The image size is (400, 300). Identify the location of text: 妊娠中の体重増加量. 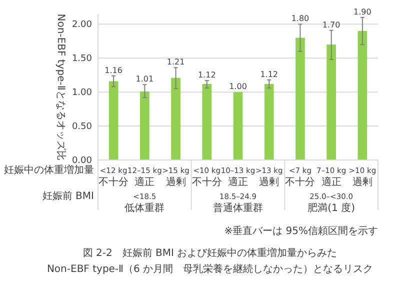
(49, 170).